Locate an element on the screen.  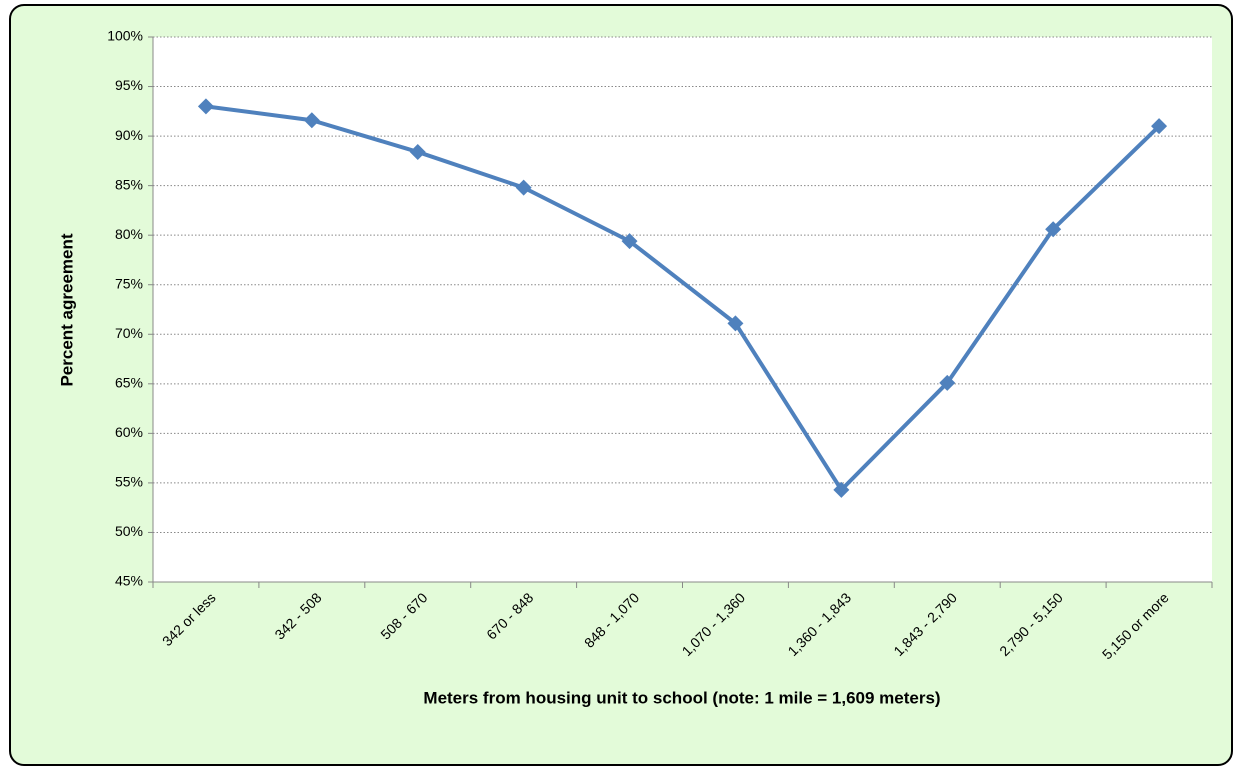
y-tick-label: 100% is located at coordinates (125, 36).